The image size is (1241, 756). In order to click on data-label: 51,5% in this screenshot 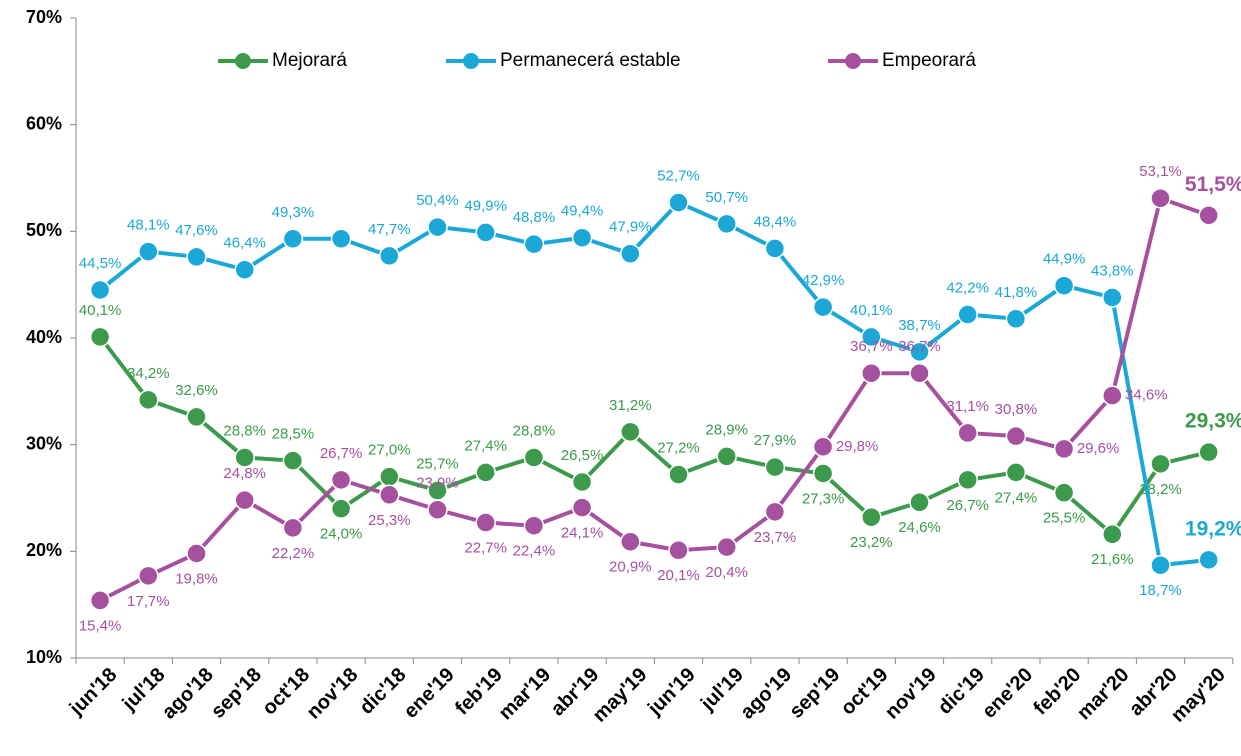, I will do `click(1213, 184)`.